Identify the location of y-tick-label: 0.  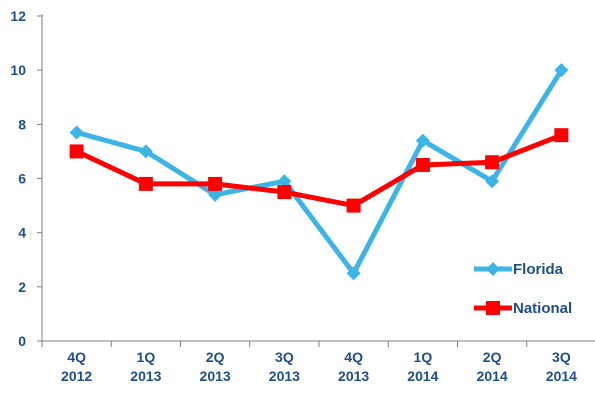
(22, 341).